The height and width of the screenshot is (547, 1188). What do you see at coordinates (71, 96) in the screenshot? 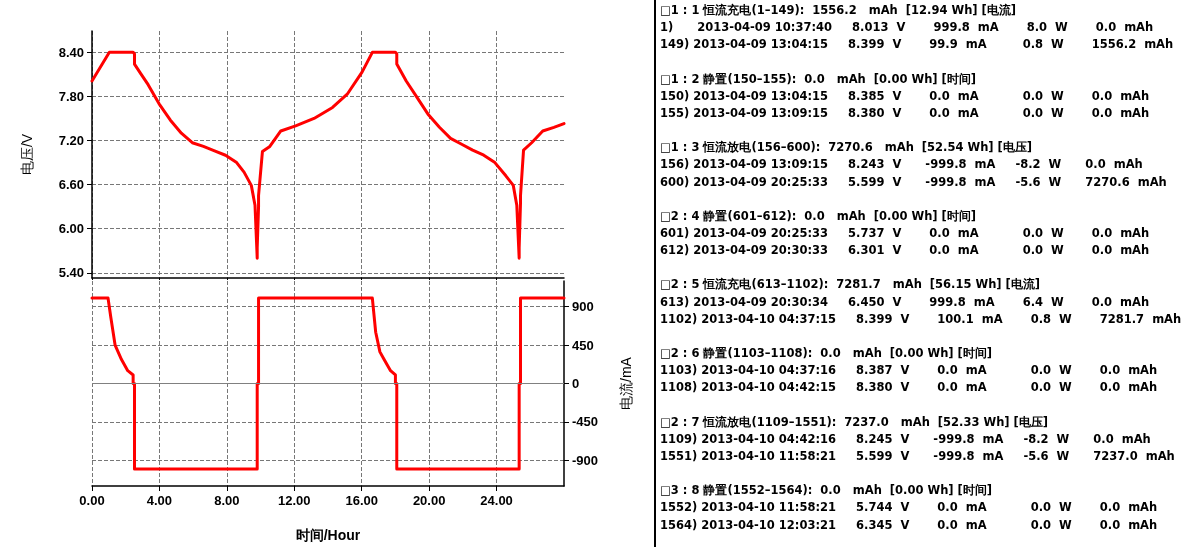
I see `y-tick-label: 7.80` at bounding box center [71, 96].